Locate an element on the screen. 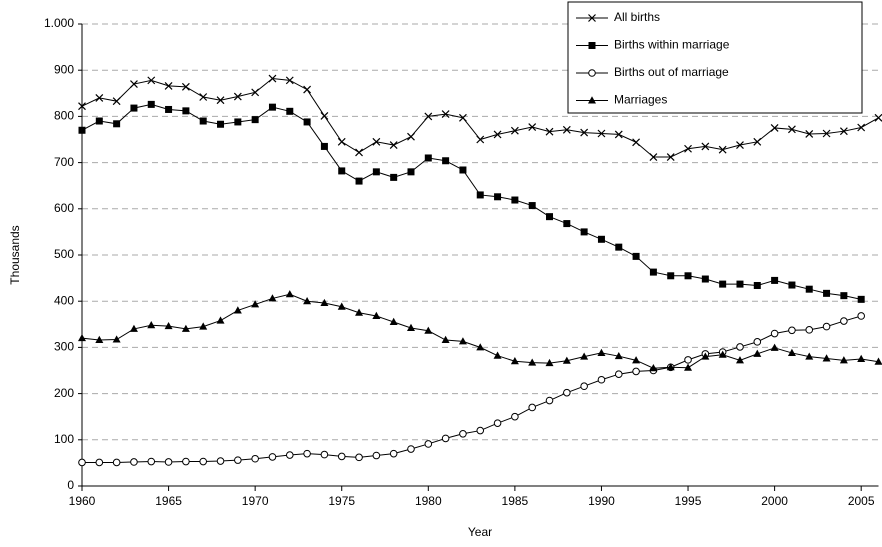 Image resolution: width=882 pixels, height=547 pixels. series-line is located at coordinates (480, 331).